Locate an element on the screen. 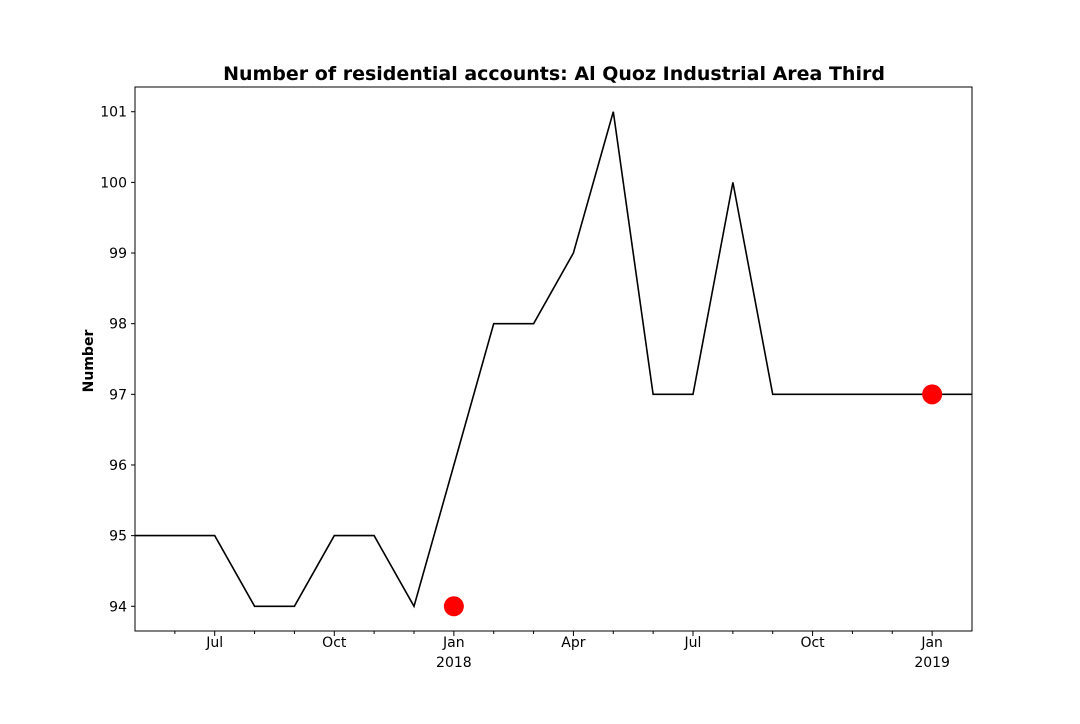 The width and height of the screenshot is (1080, 724). y-tick-label: 94 is located at coordinates (118, 607).